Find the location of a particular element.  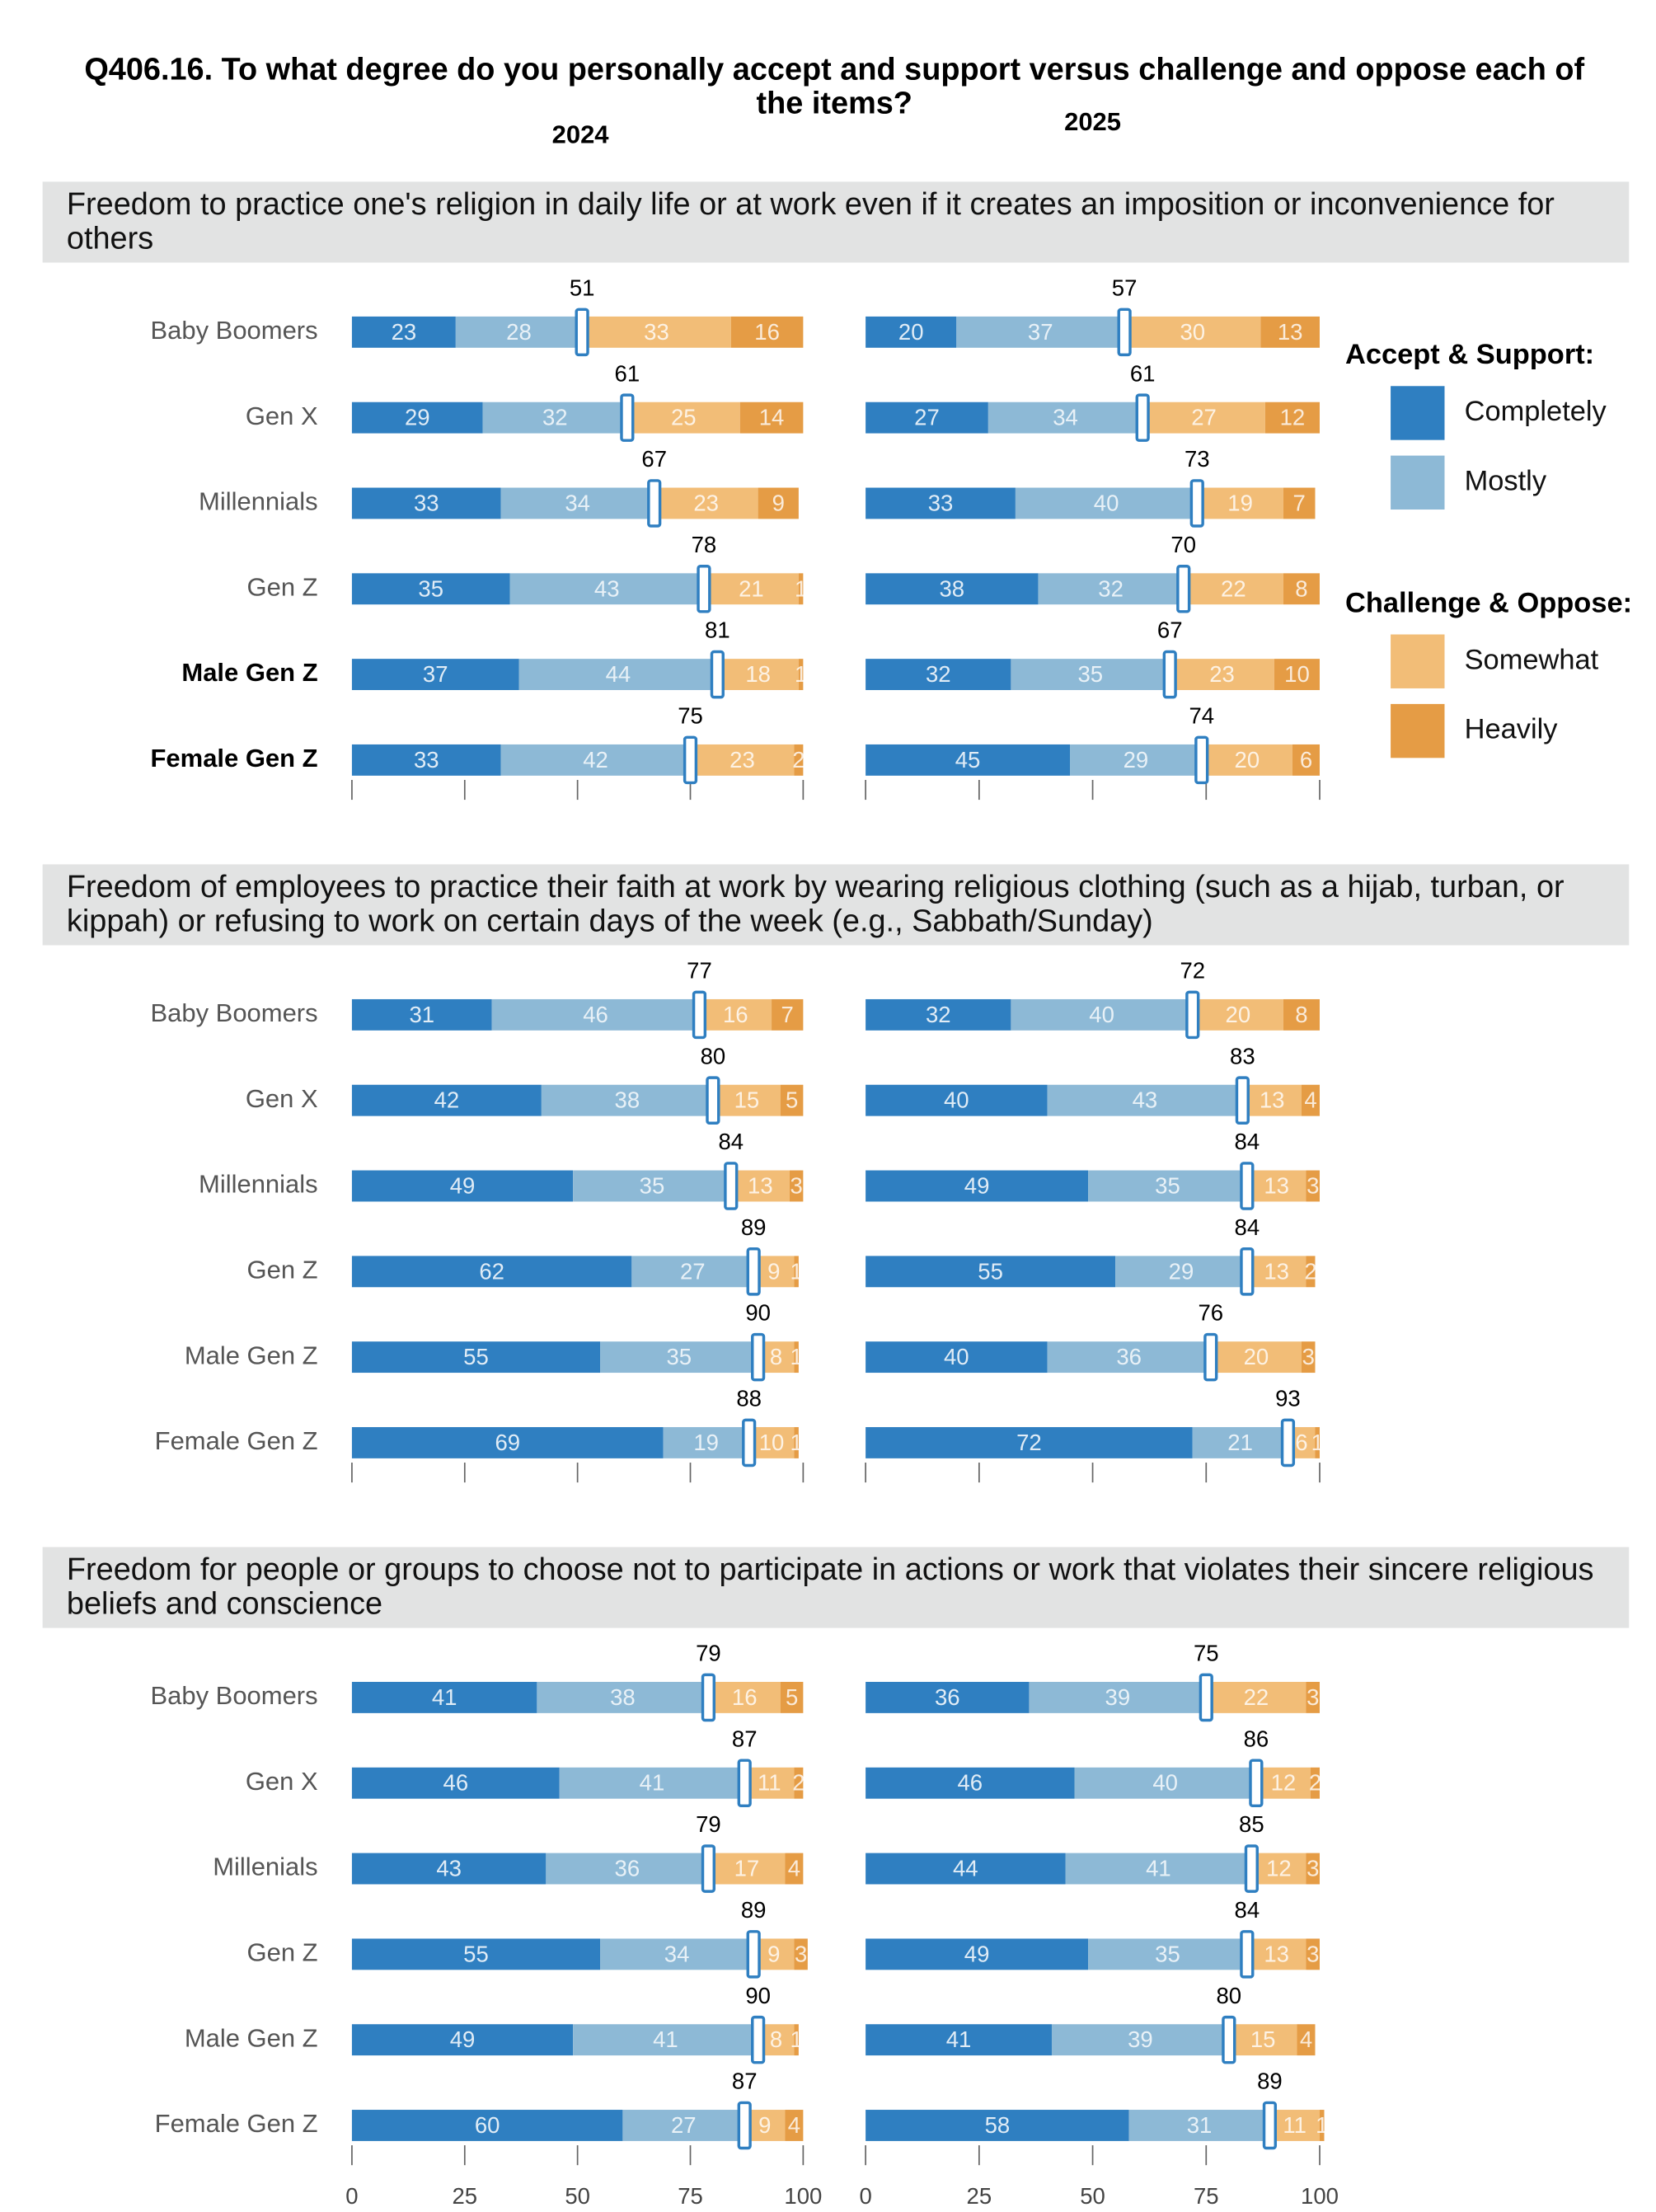

value-label: 21 is located at coordinates (751, 588).